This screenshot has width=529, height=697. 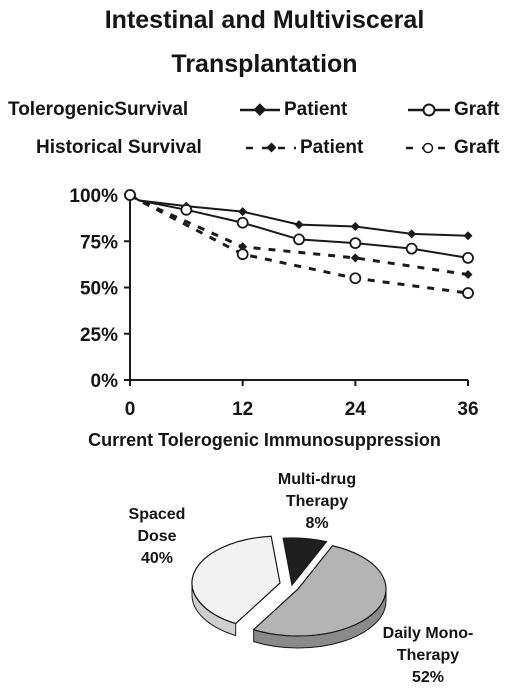 What do you see at coordinates (157, 514) in the screenshot?
I see `pie-label-spaced-dose-line-1: Spaced` at bounding box center [157, 514].